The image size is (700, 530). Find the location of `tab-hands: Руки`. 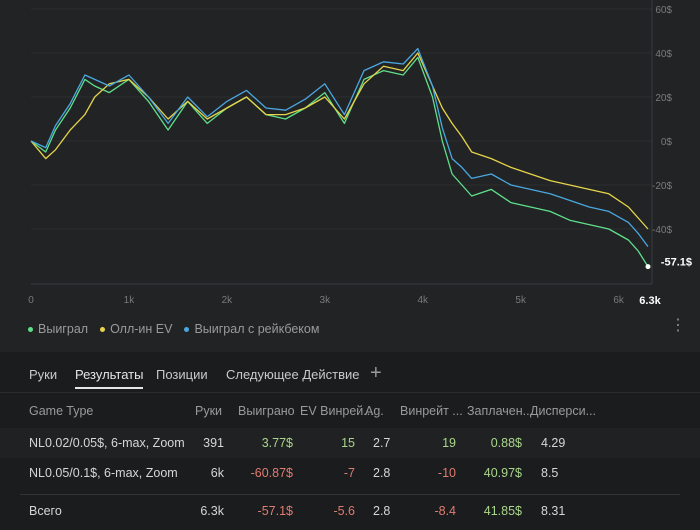

tab-hands: Руки is located at coordinates (43, 374).